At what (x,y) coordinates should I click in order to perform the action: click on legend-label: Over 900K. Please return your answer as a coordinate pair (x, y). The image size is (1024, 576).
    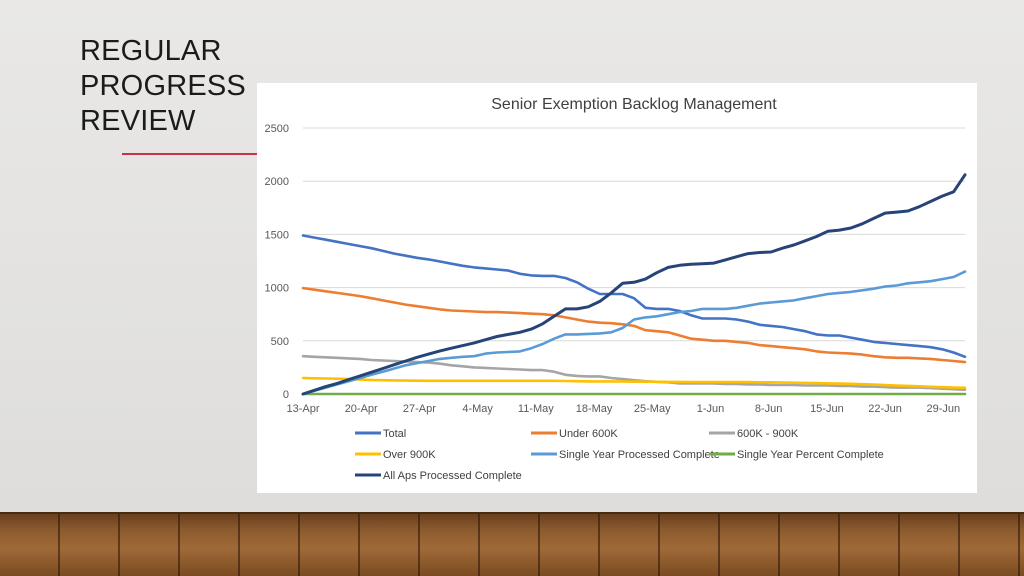
    Looking at the image, I should click on (409, 455).